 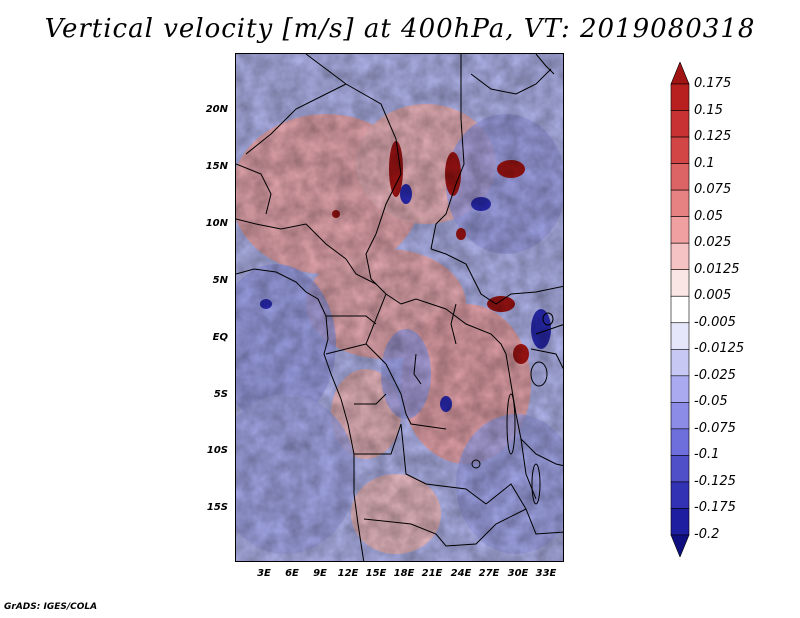 What do you see at coordinates (432, 573) in the screenshot?
I see `lon-label-21e: 21E` at bounding box center [432, 573].